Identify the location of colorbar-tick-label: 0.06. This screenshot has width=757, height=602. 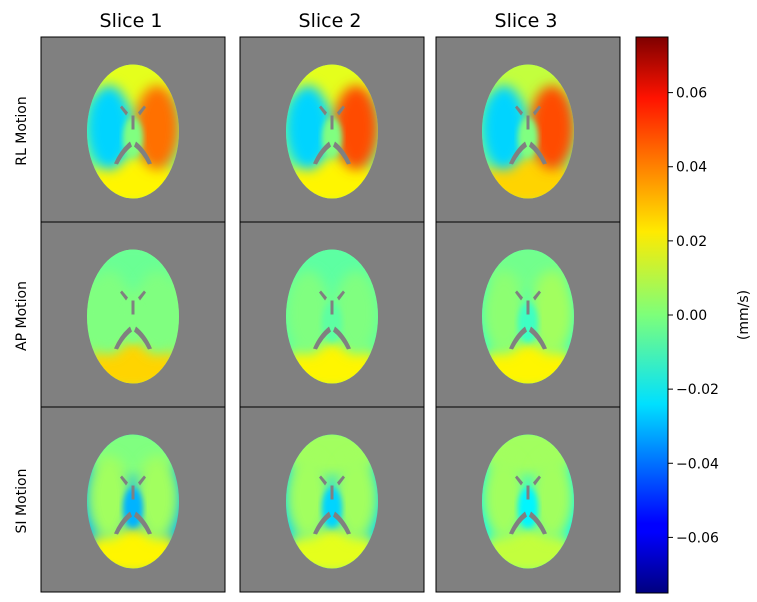
(691, 94).